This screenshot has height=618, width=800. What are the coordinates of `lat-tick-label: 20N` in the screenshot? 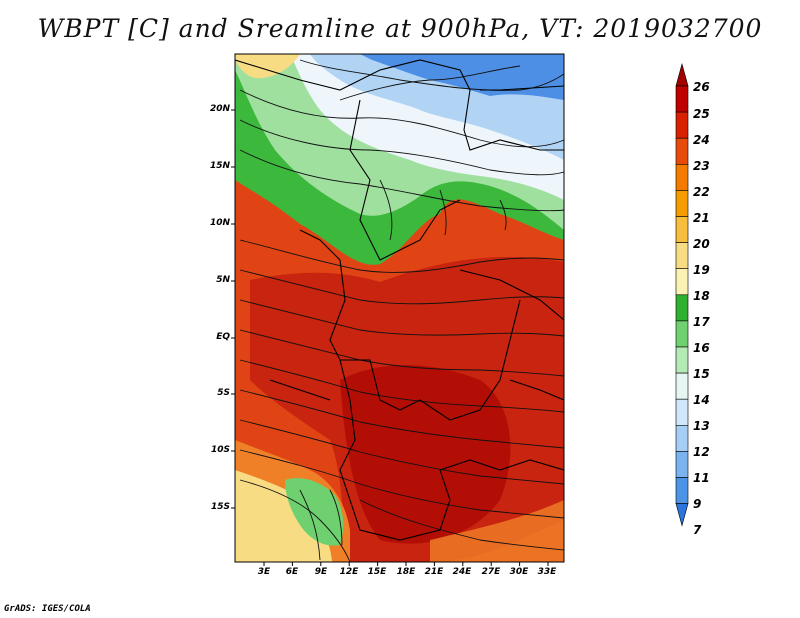 It's located at (219, 109).